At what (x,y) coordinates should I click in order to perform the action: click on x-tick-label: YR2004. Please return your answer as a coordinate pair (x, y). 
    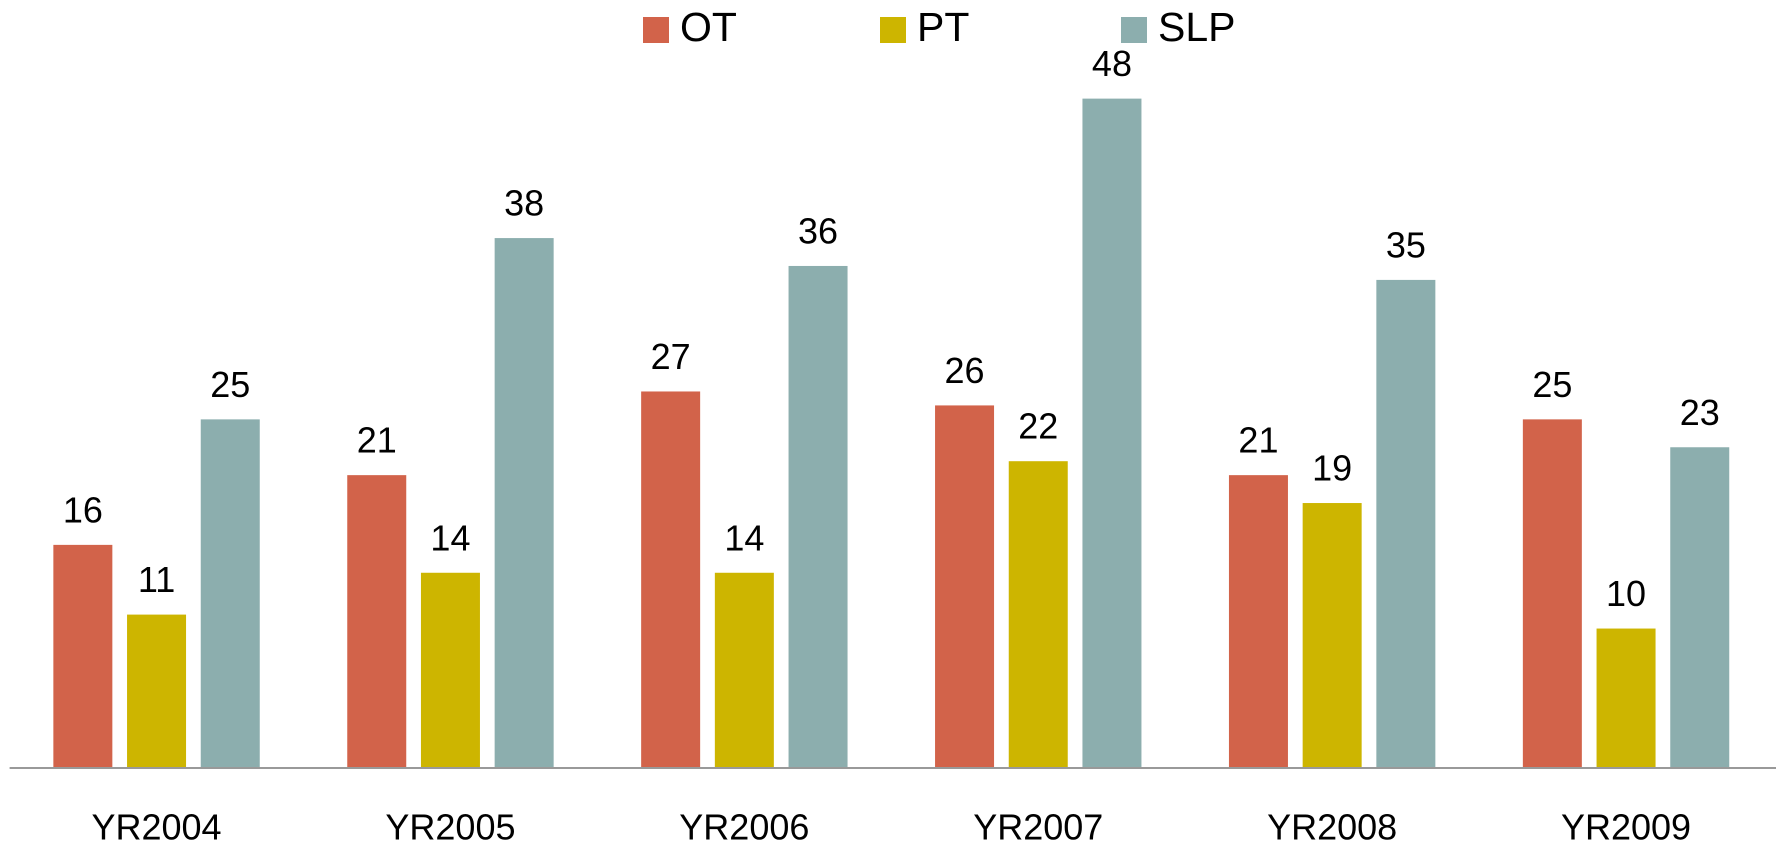
    Looking at the image, I should click on (156, 827).